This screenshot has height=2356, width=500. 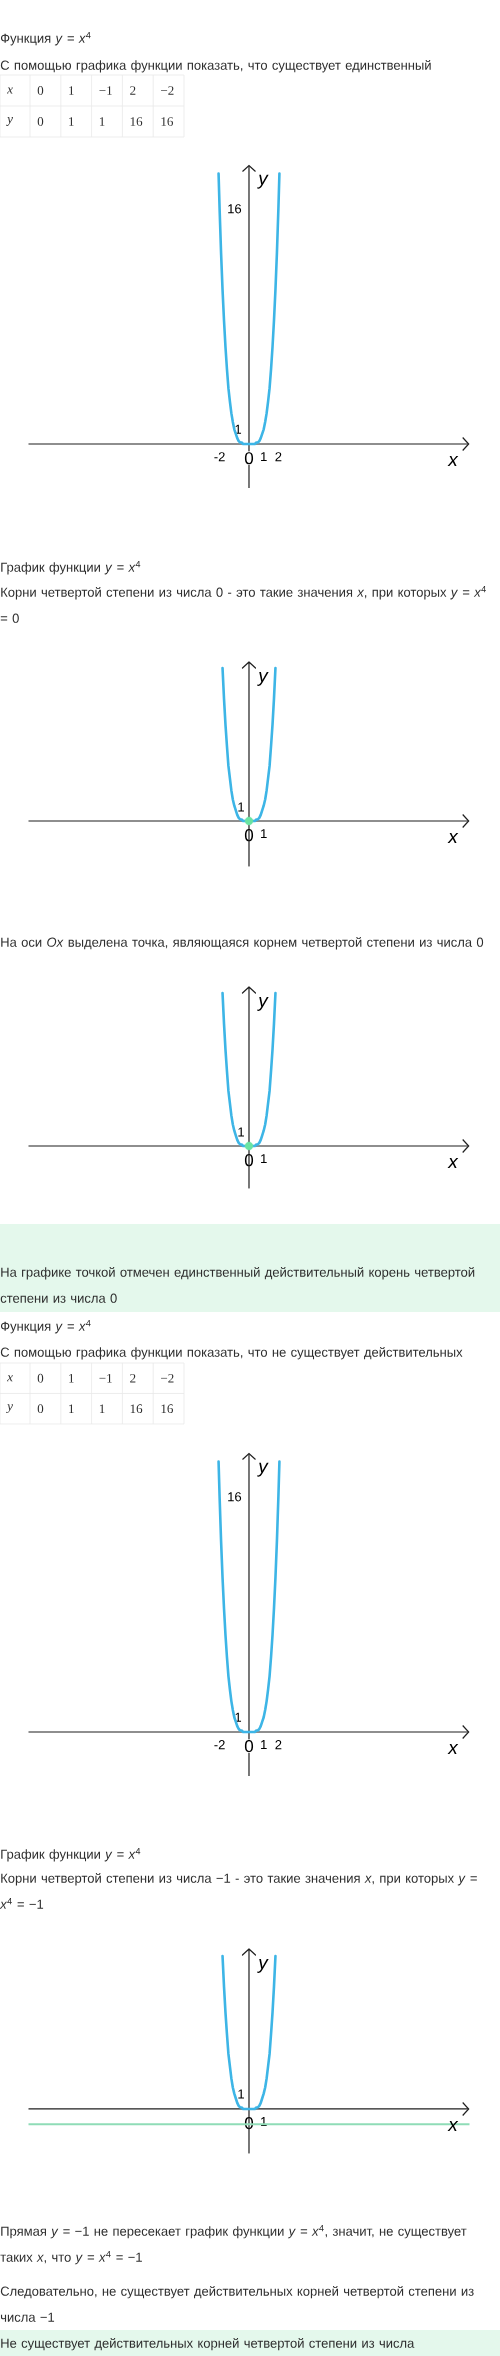 I want to click on text: Следовательно, не существует действительных корней четвертой степени из числа −1, so click(x=237, y=2304).